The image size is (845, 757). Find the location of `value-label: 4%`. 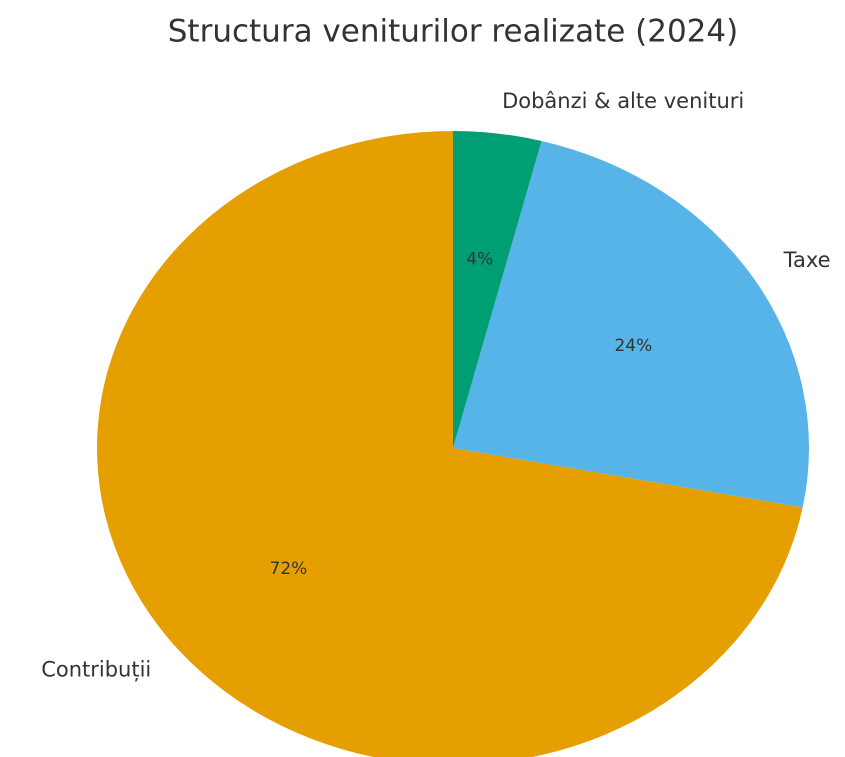

value-label: 4% is located at coordinates (479, 259).